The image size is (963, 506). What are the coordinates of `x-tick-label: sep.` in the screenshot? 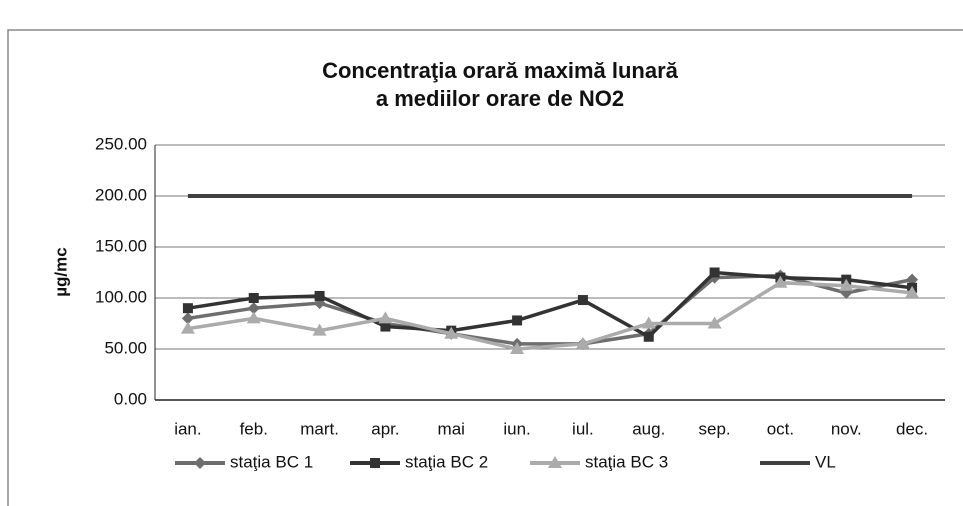 It's located at (715, 428).